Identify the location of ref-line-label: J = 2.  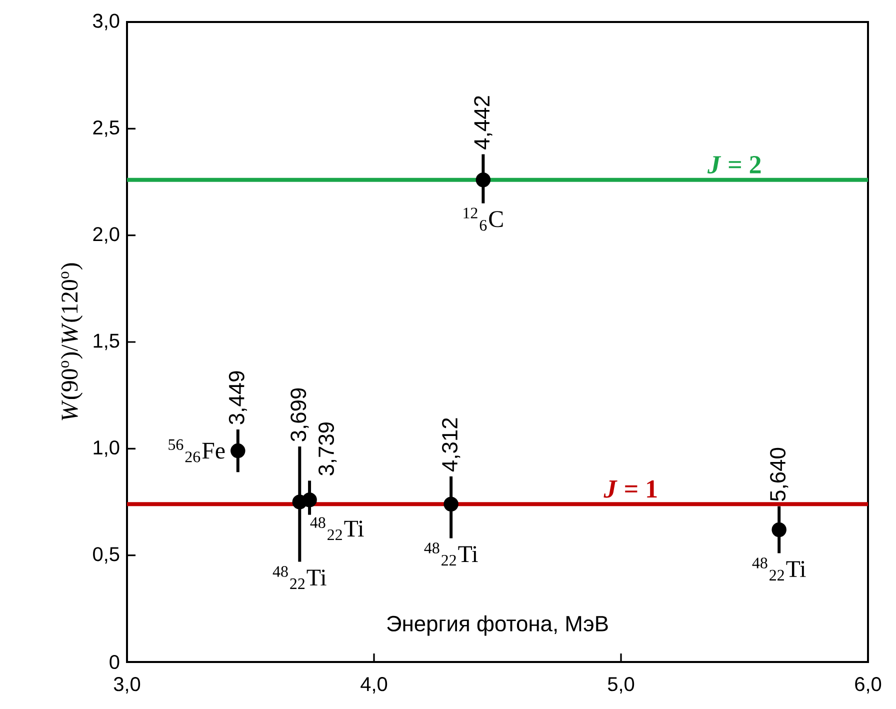
(734, 165).